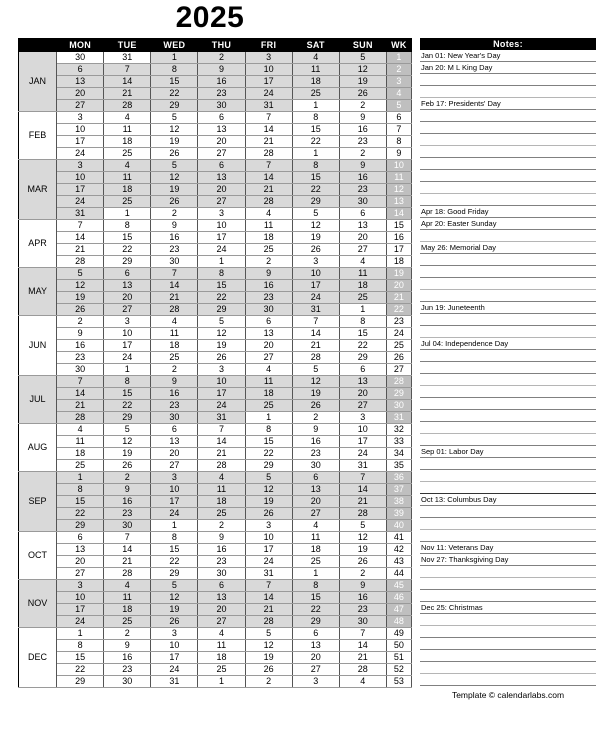  Describe the element at coordinates (508, 548) in the screenshot. I see `note-entry: Nov 11: Veterans Day` at that location.